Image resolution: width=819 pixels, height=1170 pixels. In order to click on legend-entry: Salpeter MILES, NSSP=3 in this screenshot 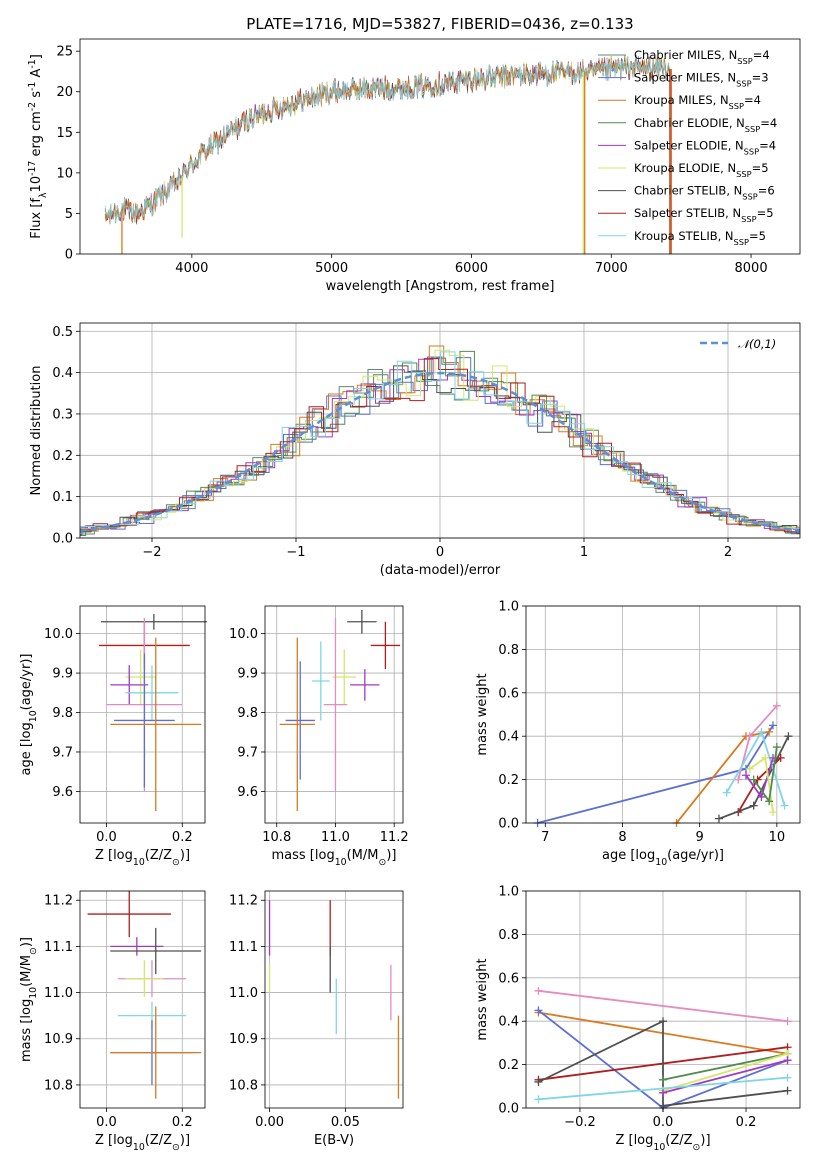, I will do `click(701, 80)`.